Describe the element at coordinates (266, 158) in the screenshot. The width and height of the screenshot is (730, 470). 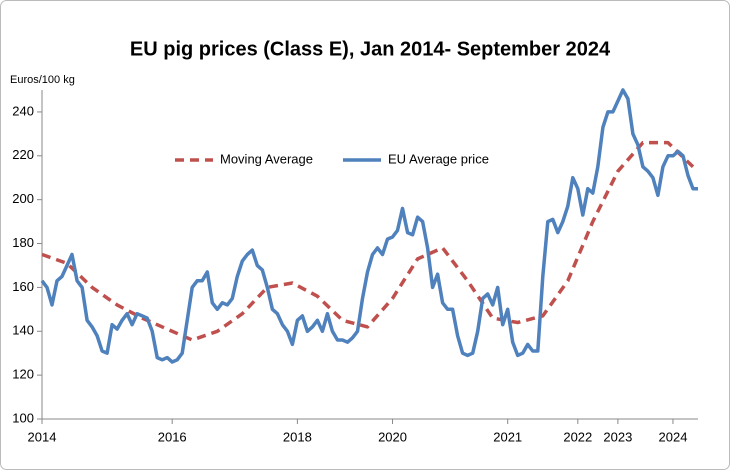
I see `legend-label: Moving Average` at that location.